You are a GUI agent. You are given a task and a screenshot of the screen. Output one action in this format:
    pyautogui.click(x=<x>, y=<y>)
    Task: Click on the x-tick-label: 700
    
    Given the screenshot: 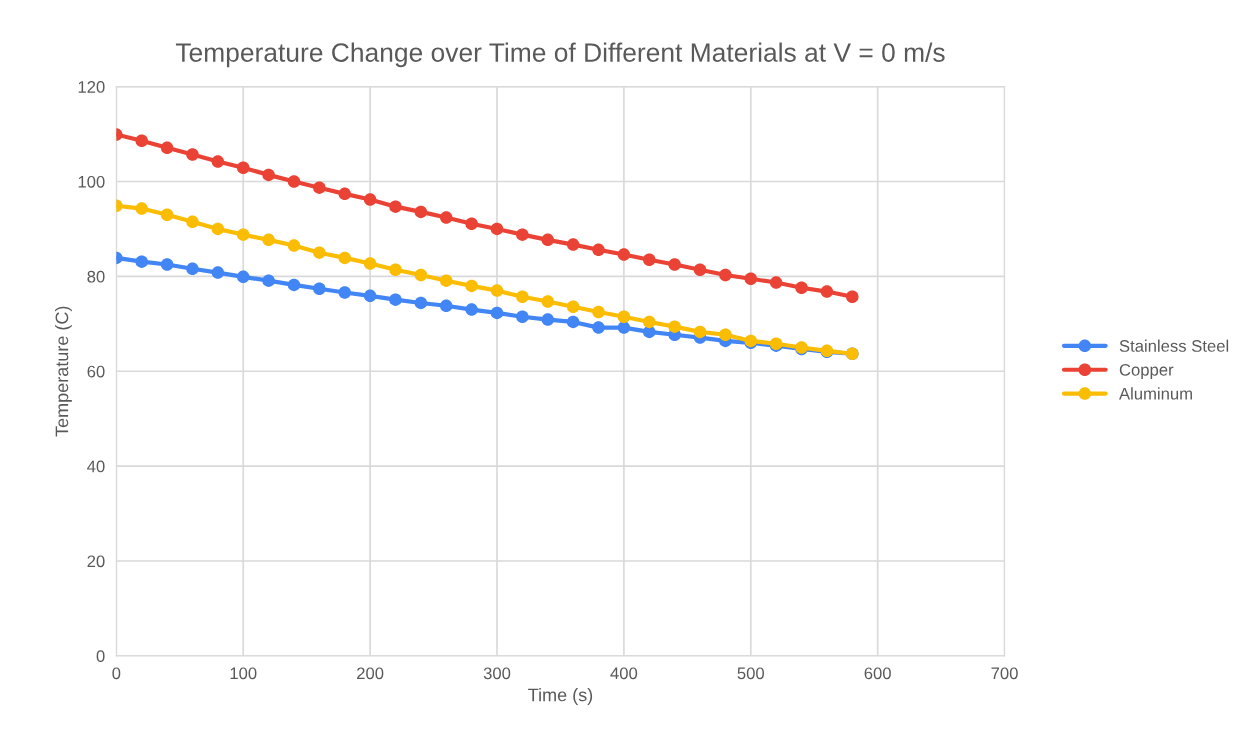 What is the action you would take?
    pyautogui.click(x=1004, y=673)
    